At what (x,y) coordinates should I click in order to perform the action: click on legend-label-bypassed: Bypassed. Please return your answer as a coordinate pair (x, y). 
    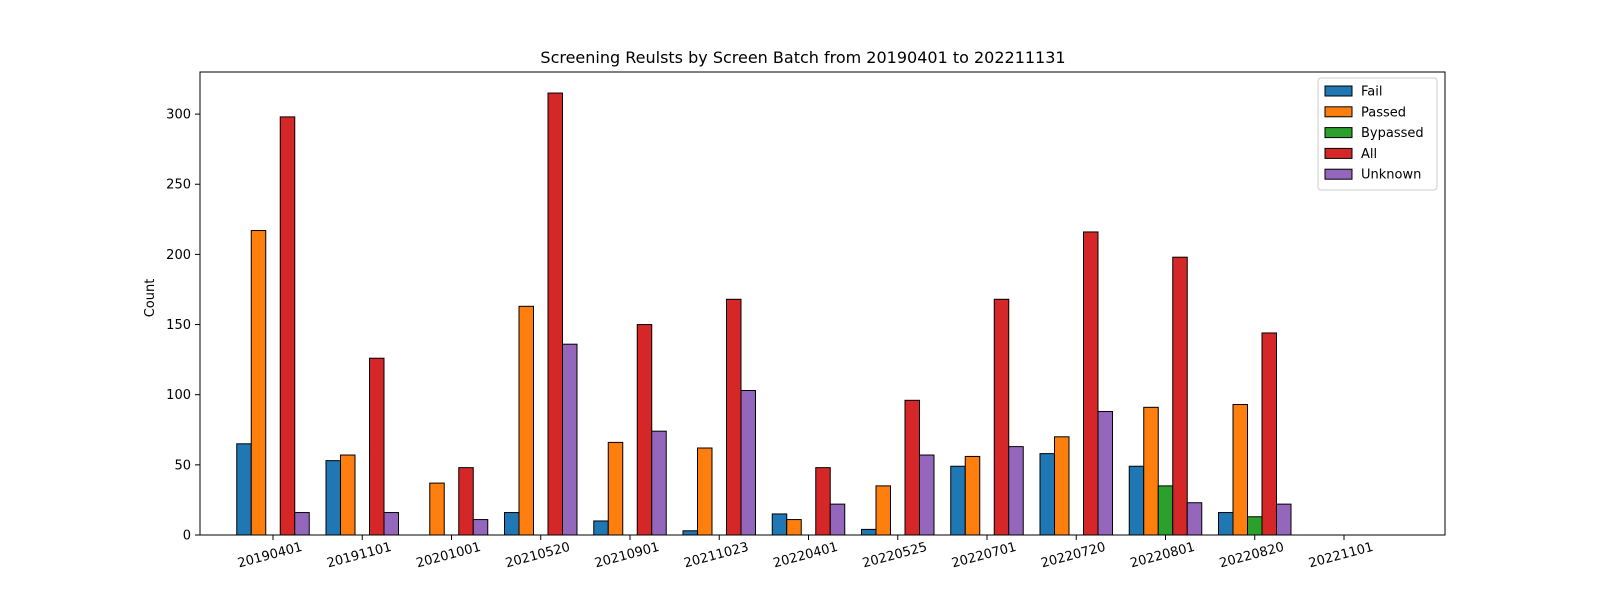
    Looking at the image, I should click on (1392, 133).